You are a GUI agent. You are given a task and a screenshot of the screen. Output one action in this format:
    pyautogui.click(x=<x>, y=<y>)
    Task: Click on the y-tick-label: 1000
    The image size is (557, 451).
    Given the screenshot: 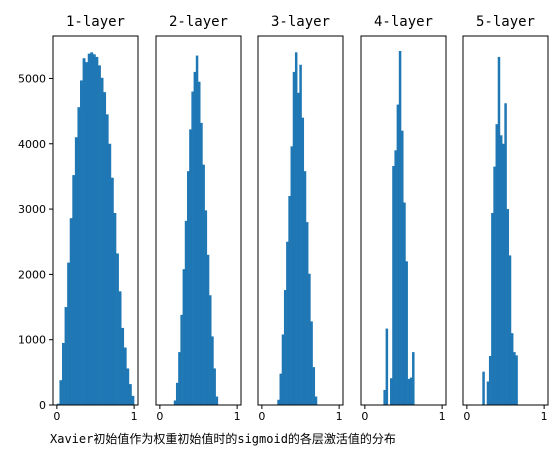 What is the action you would take?
    pyautogui.click(x=32, y=340)
    